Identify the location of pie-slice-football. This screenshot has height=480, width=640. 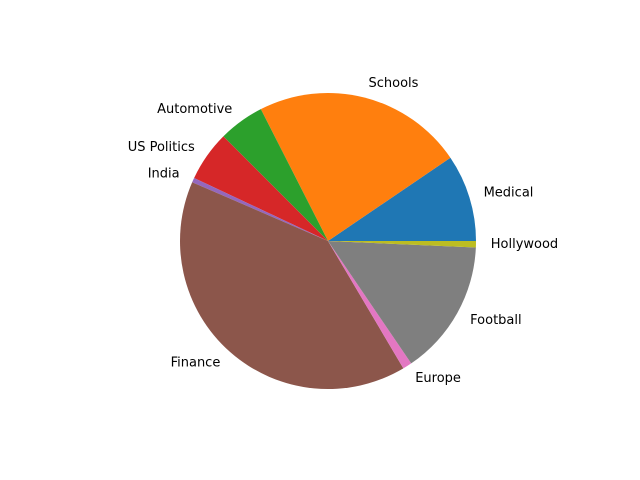
(402, 302).